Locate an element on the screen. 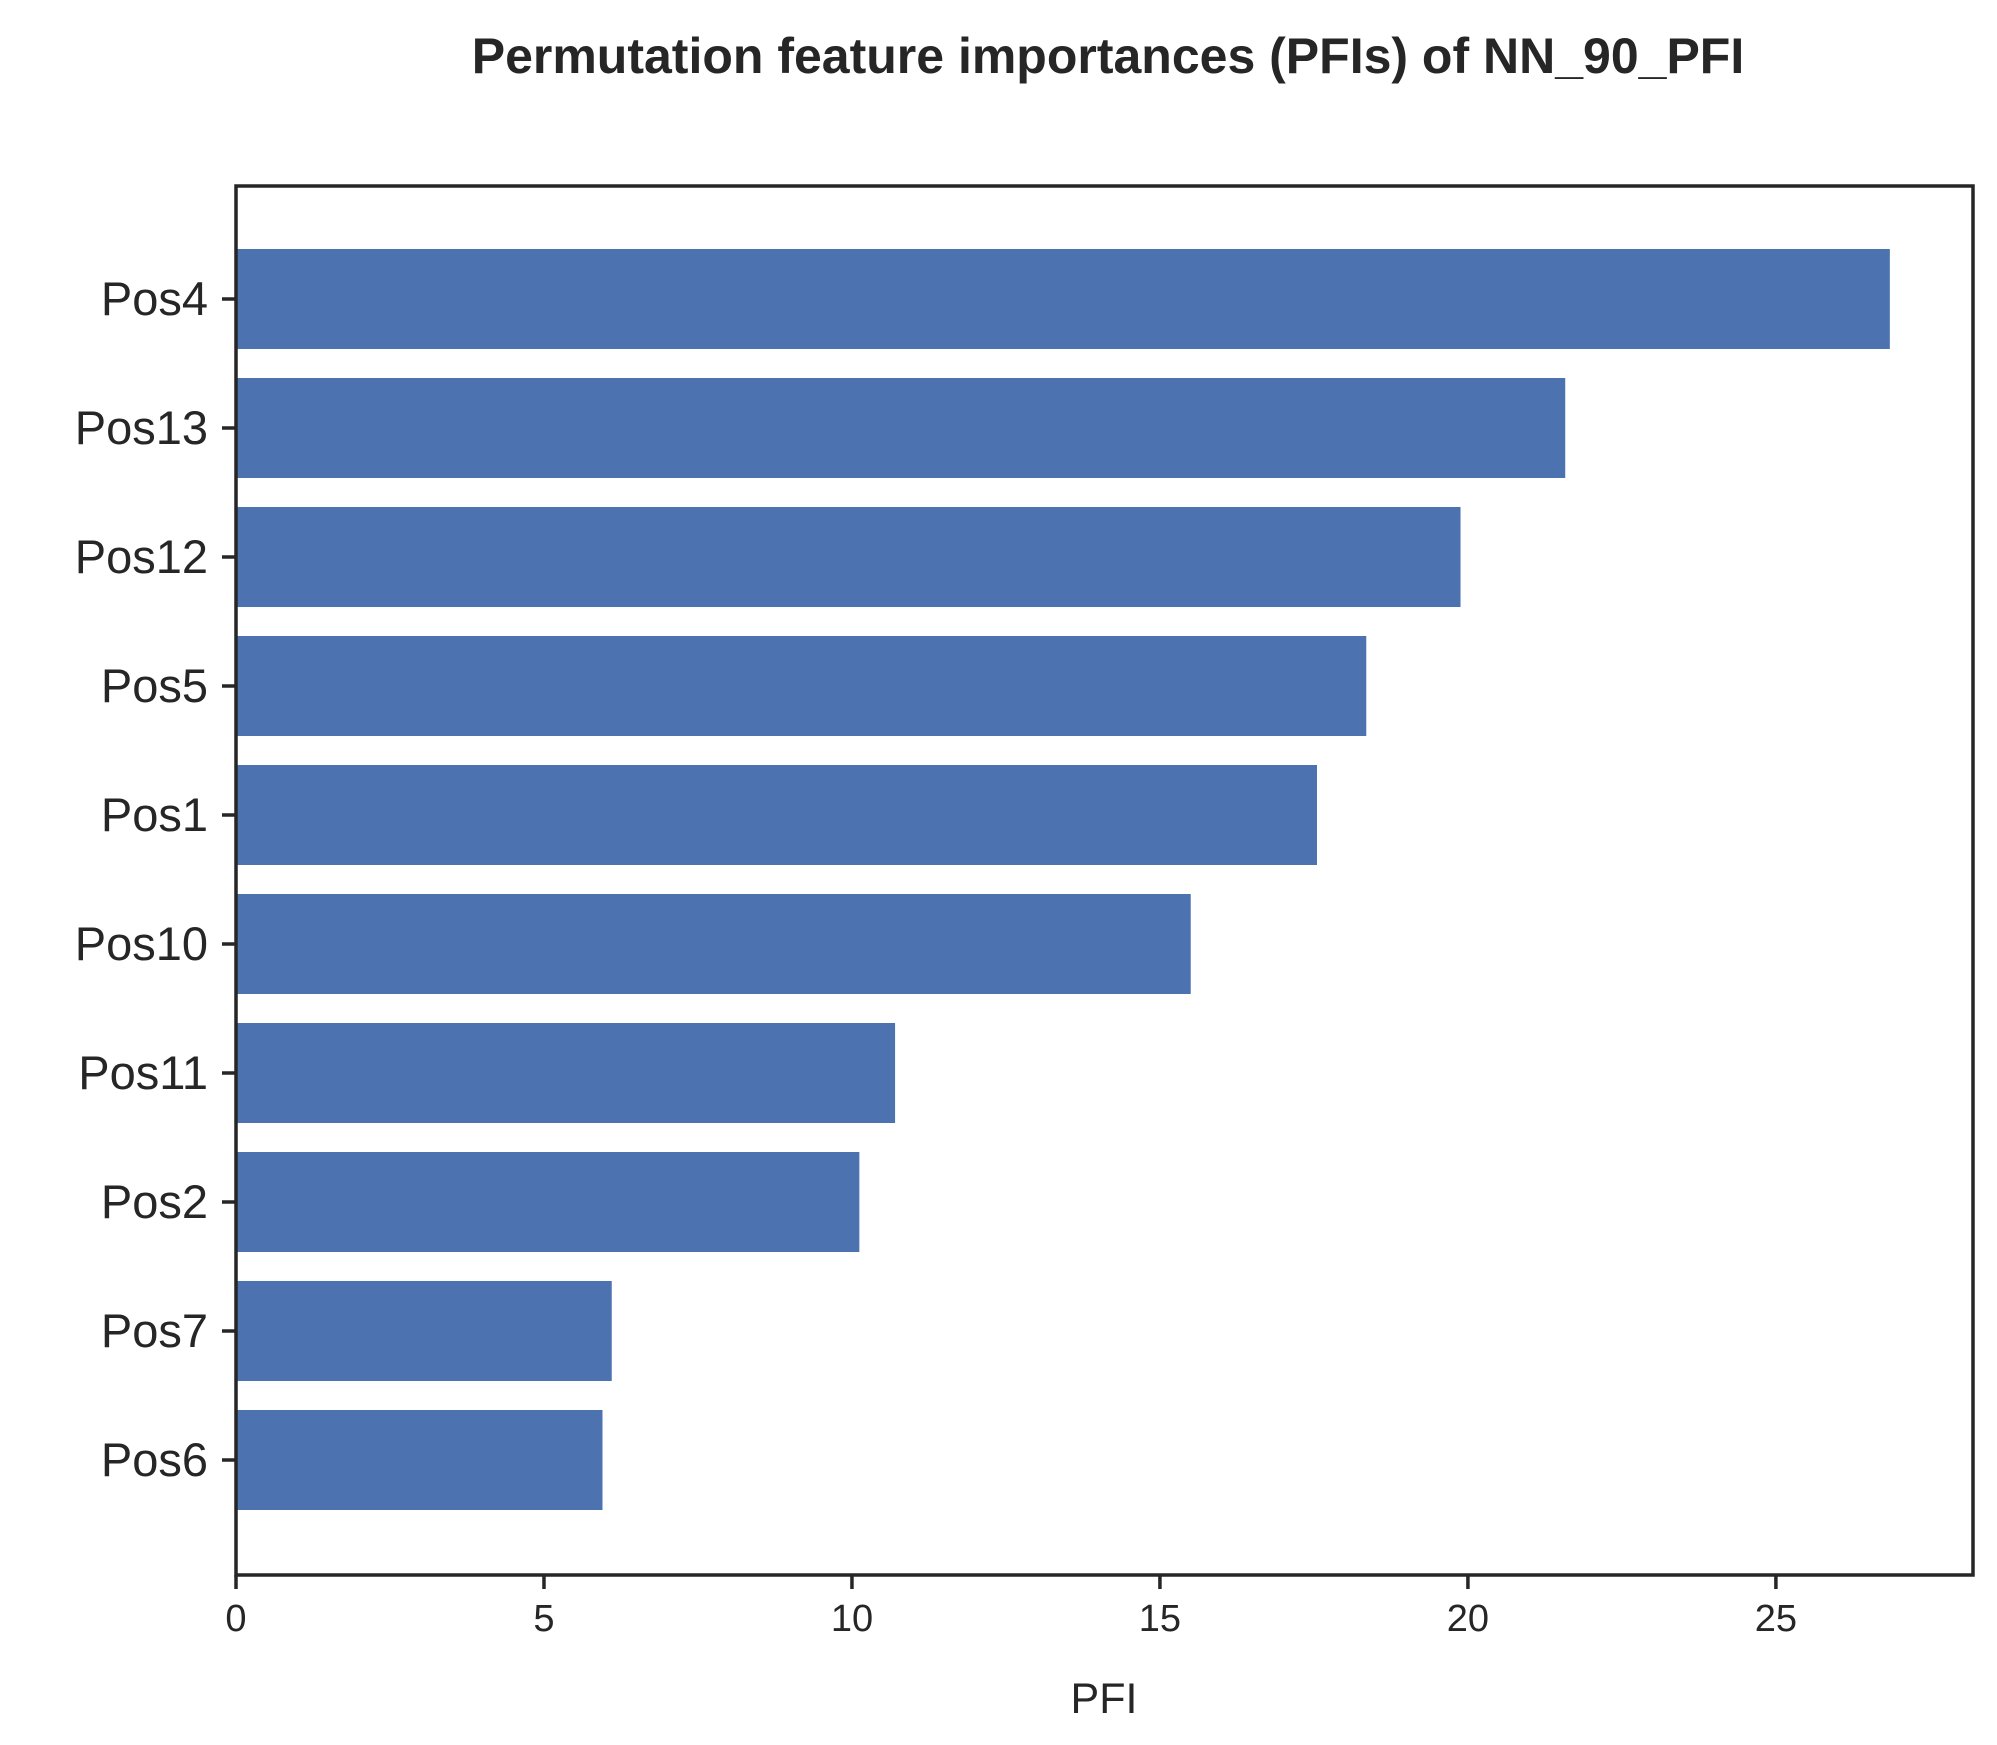 This screenshot has width=1997, height=1745. x-tick-label: 5 is located at coordinates (543, 1619).